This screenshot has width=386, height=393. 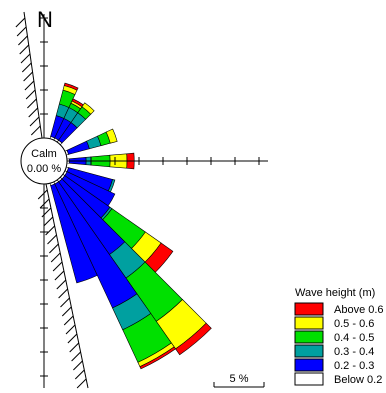 I want to click on scale-bar: 5 %, so click(x=239, y=380).